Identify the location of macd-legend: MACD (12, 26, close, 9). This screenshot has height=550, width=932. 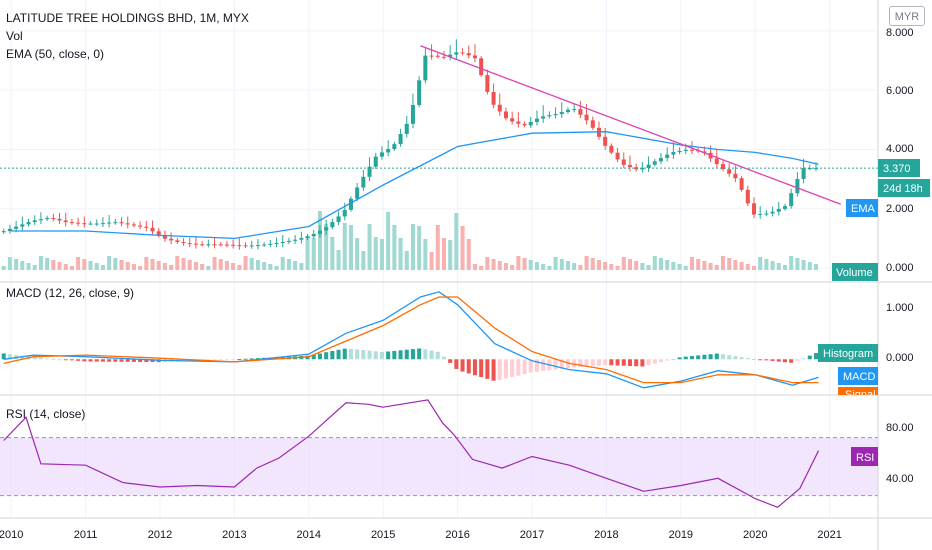
(70, 293).